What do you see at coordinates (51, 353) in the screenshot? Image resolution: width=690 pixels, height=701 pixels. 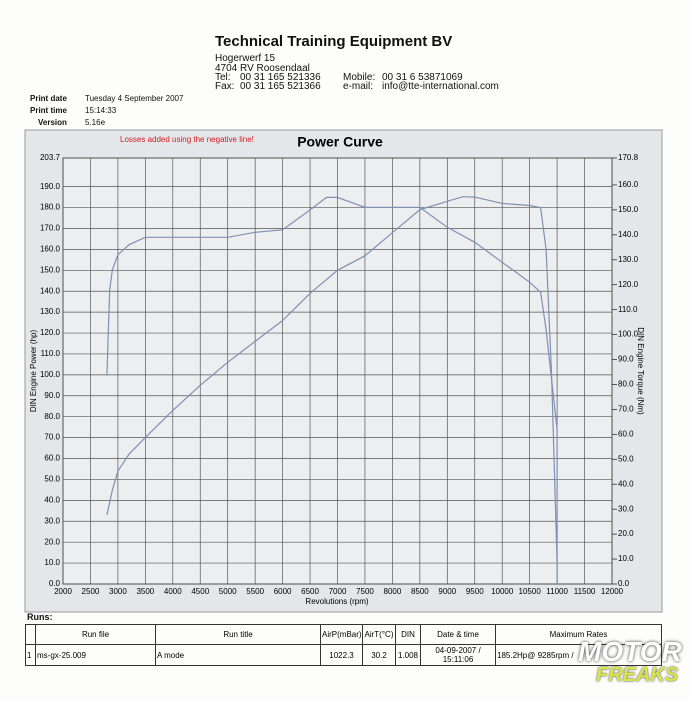 I see `y-tick-label: 110.0` at bounding box center [51, 353].